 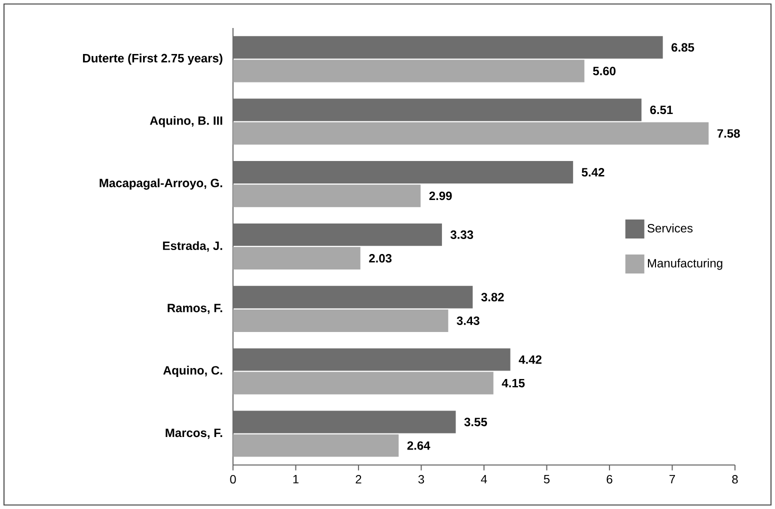 What do you see at coordinates (604, 71) in the screenshot?
I see `data-label: 5.60` at bounding box center [604, 71].